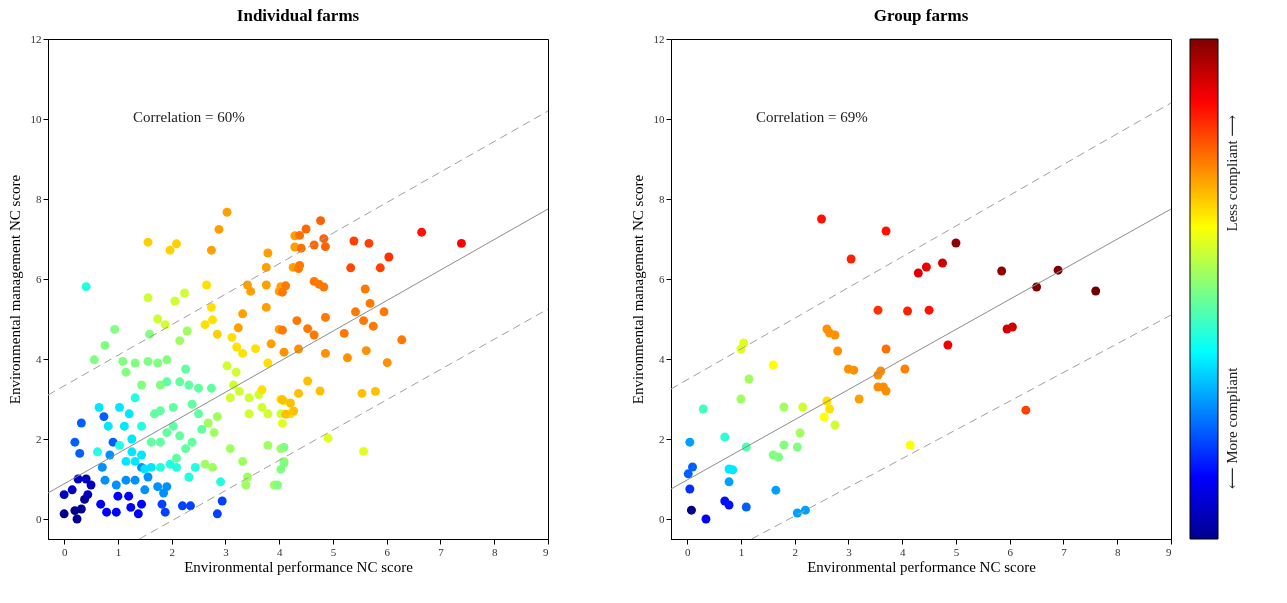 This screenshot has height=603, width=1287. I want to click on text: Less compliant ⟶, so click(1232, 173).